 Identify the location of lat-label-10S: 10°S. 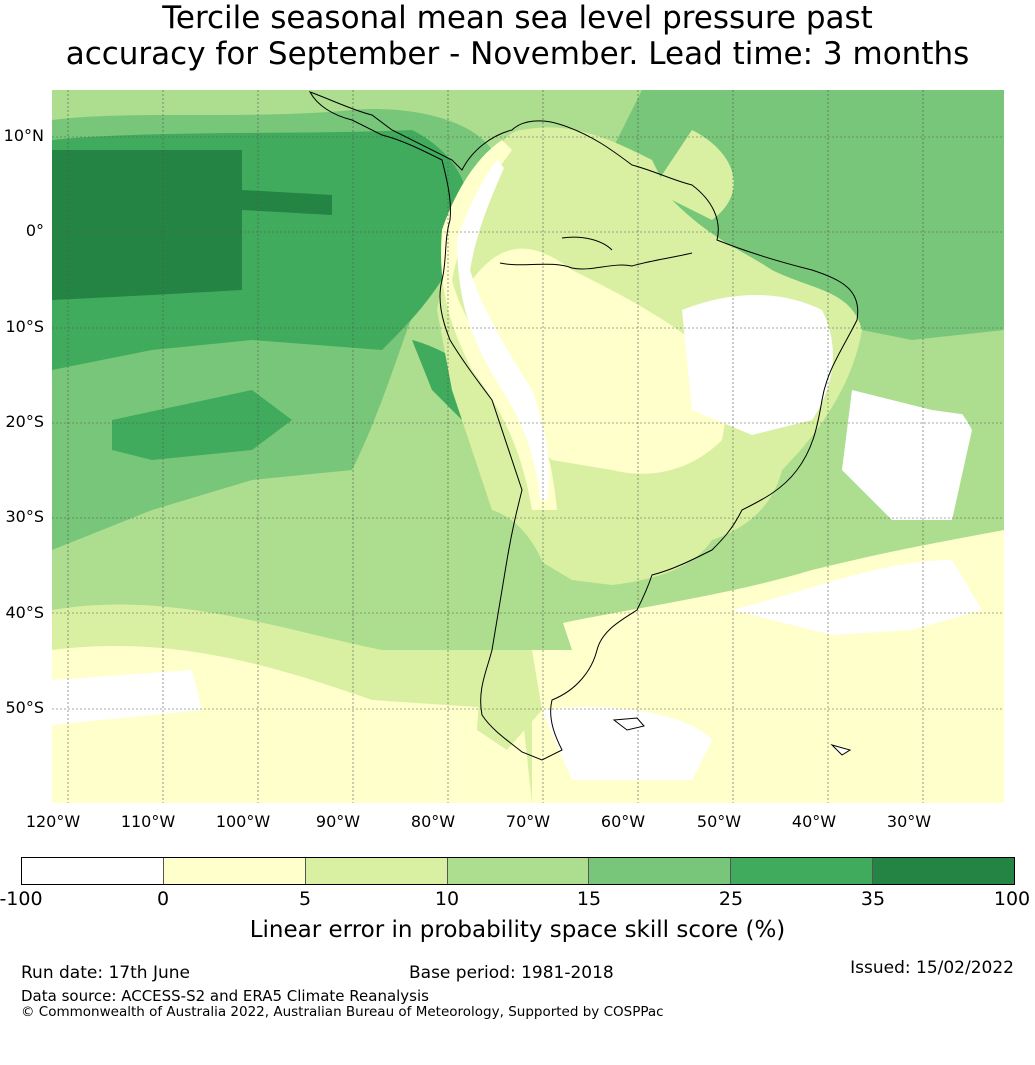
(24, 326).